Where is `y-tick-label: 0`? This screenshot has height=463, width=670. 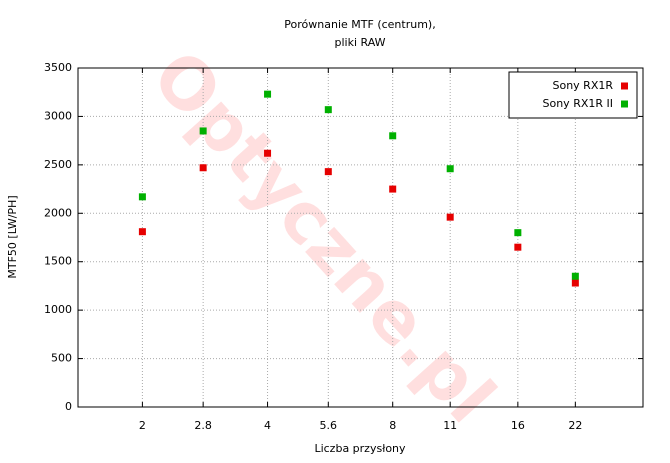 y-tick-label: 0 is located at coordinates (68, 406).